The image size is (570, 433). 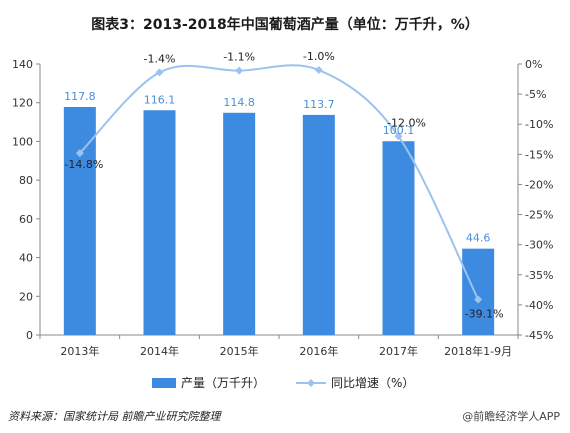 I want to click on bar-value-label: 44.6, so click(x=478, y=238).